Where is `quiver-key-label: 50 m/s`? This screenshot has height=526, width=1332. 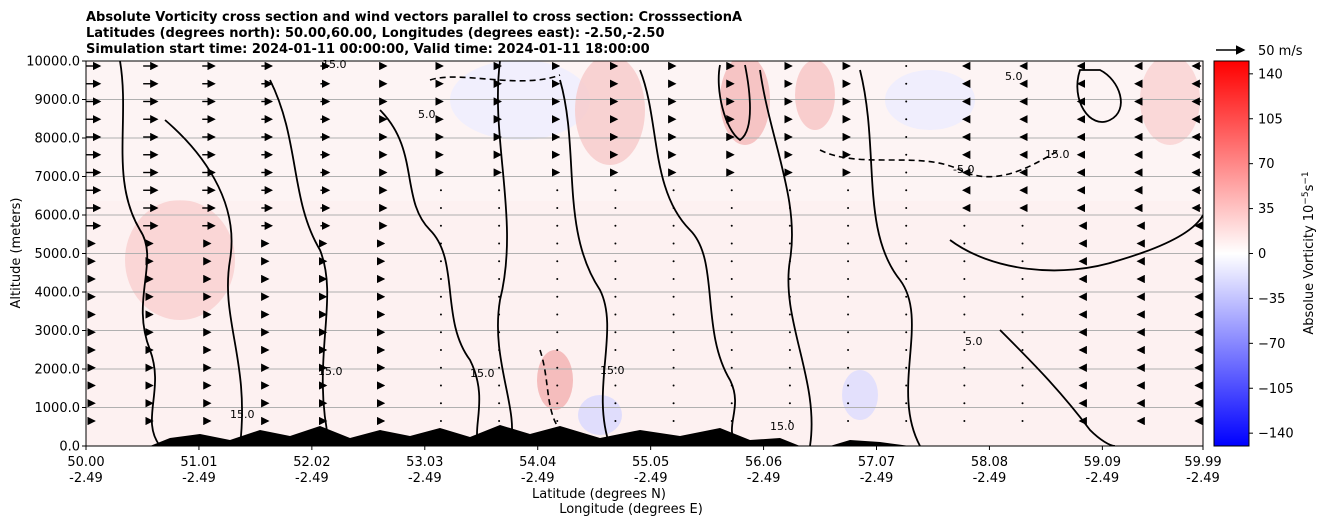 quiver-key-label: 50 m/s is located at coordinates (1280, 51).